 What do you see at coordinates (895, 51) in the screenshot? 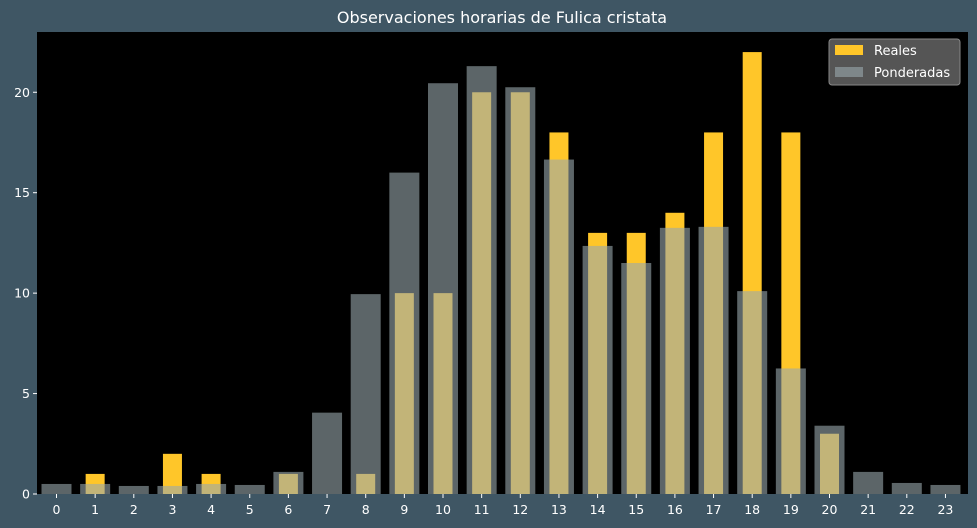
I see `legend-label-reales: Reales` at bounding box center [895, 51].